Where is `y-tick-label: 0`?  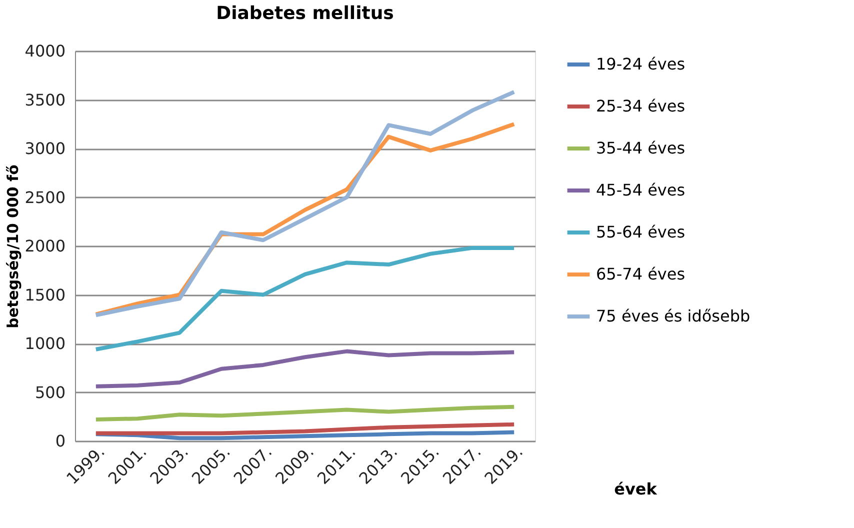
y-tick-label: 0 is located at coordinates (60, 441).